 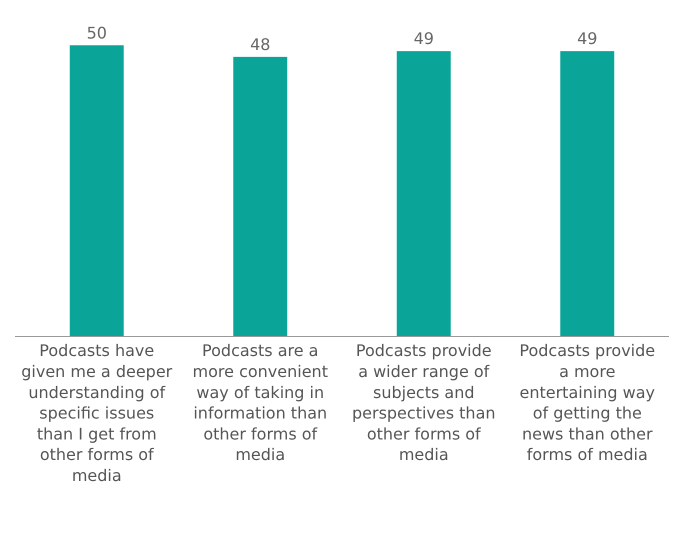 What do you see at coordinates (424, 402) in the screenshot?
I see `x-tick-label: Podcasts provide a wider range of subjects and perspectives than other forms of media` at bounding box center [424, 402].